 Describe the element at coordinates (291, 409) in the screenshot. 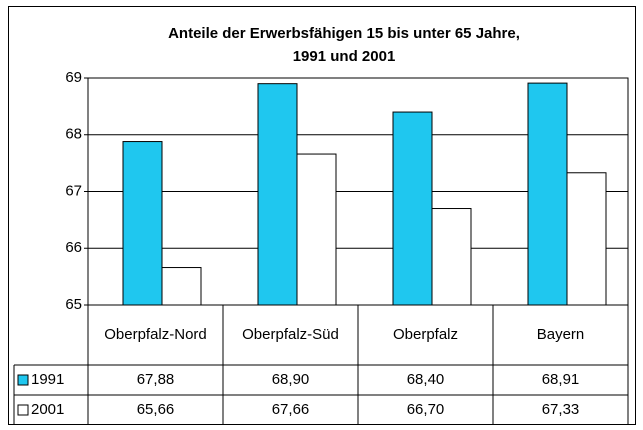

I see `table-value: 67,66` at that location.